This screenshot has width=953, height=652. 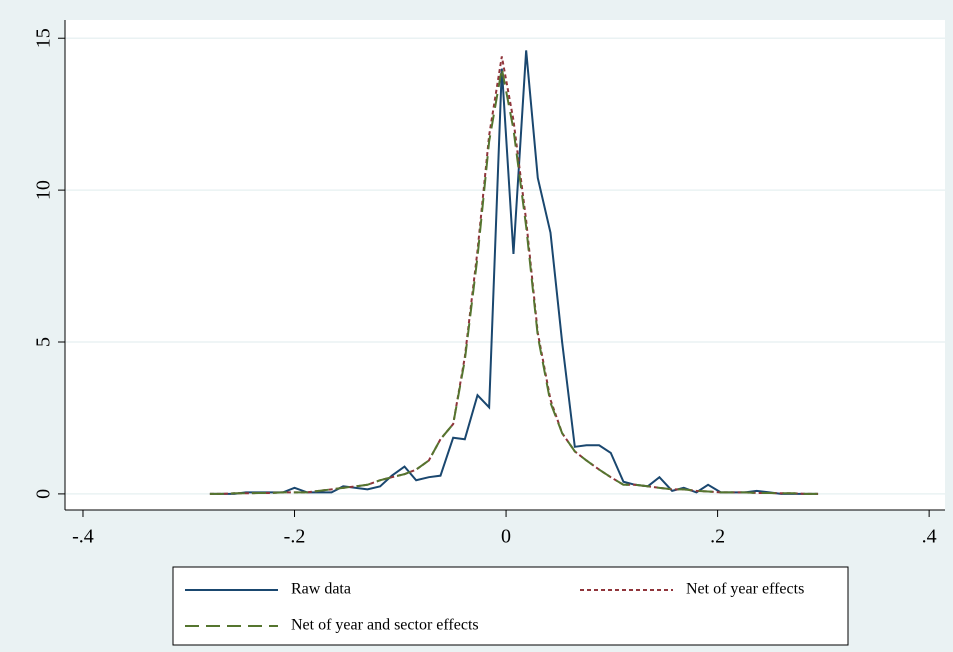 I want to click on x-tick-label: -.4, so click(x=83, y=537).